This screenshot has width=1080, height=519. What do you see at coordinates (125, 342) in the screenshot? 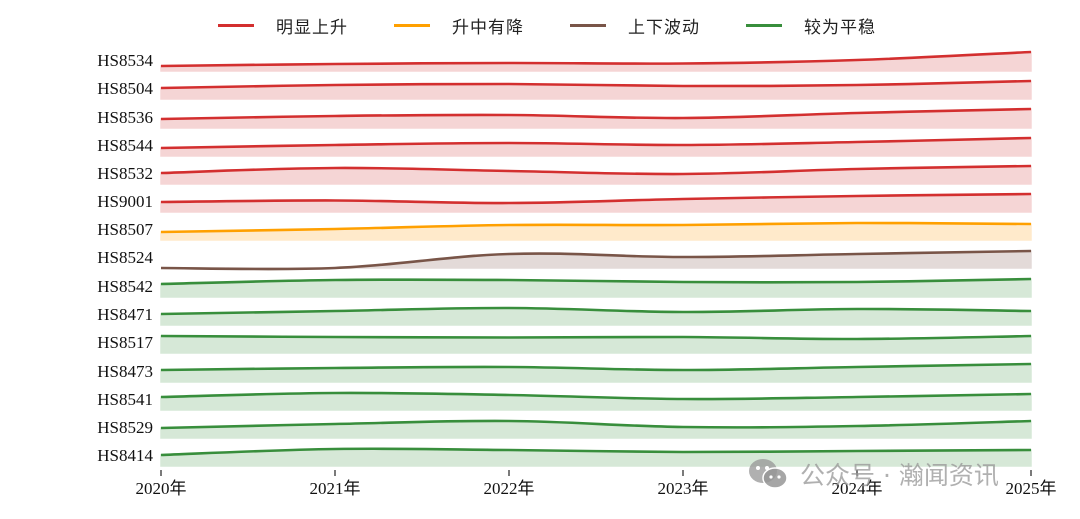
I see `y-axis-label: HS8517` at bounding box center [125, 342].